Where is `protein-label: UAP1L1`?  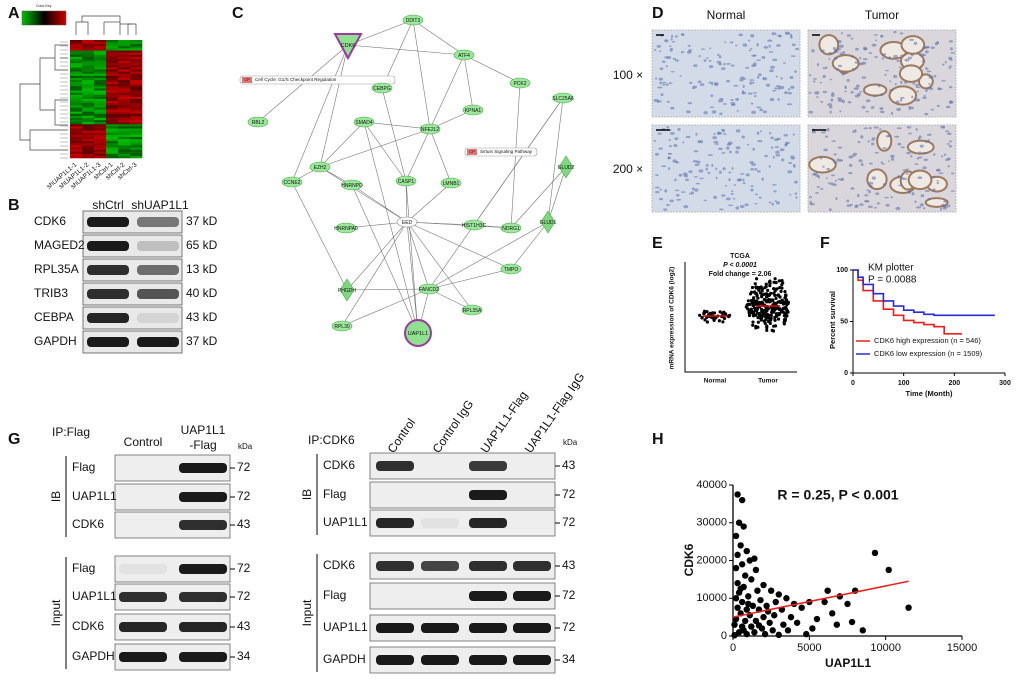 protein-label: UAP1L1 is located at coordinates (345, 627).